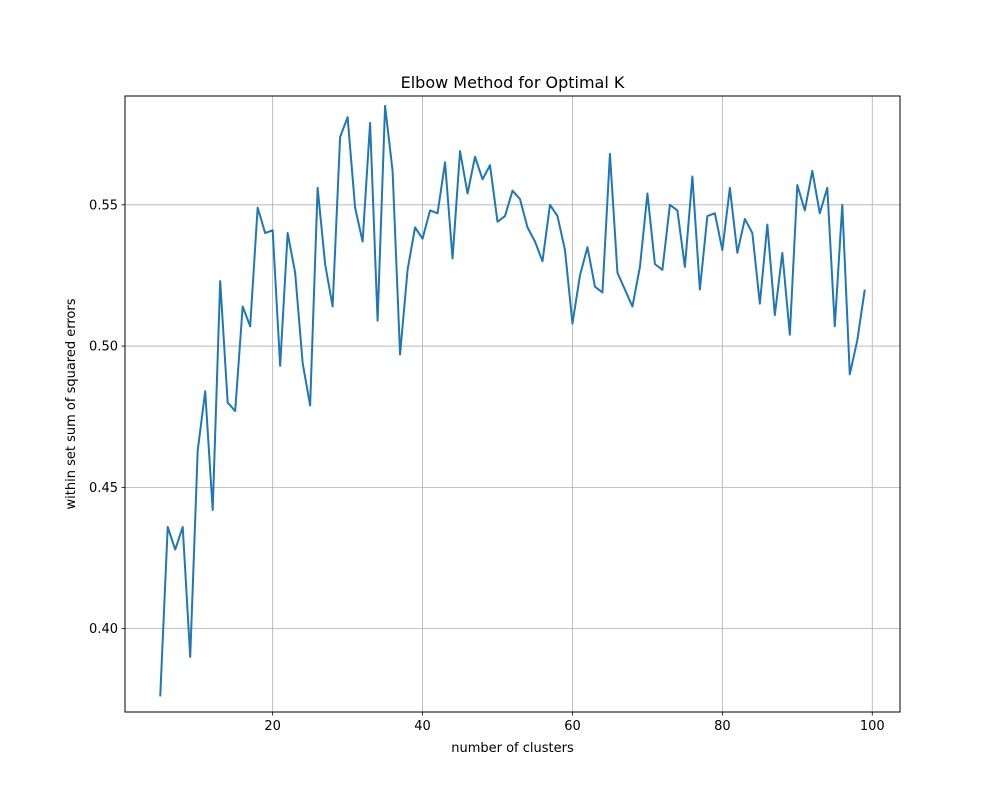  Describe the element at coordinates (872, 726) in the screenshot. I see `x-tick-label: 100` at that location.